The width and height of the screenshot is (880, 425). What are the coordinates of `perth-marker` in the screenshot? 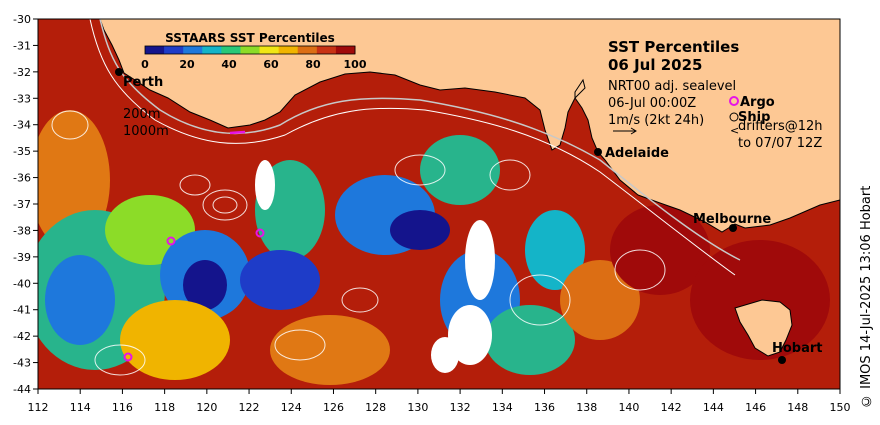 It's located at (119, 72).